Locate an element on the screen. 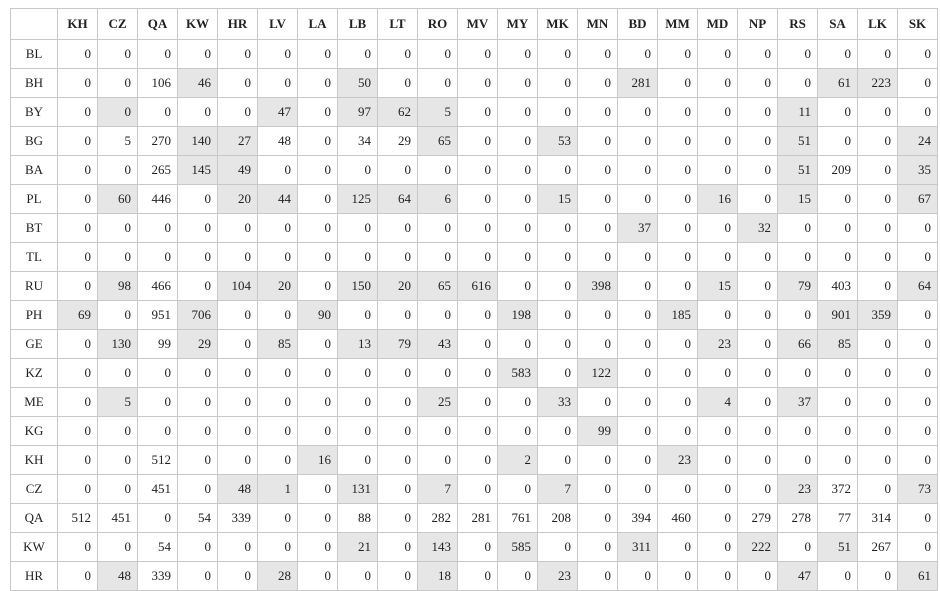  value-cell: 20 is located at coordinates (277, 286).